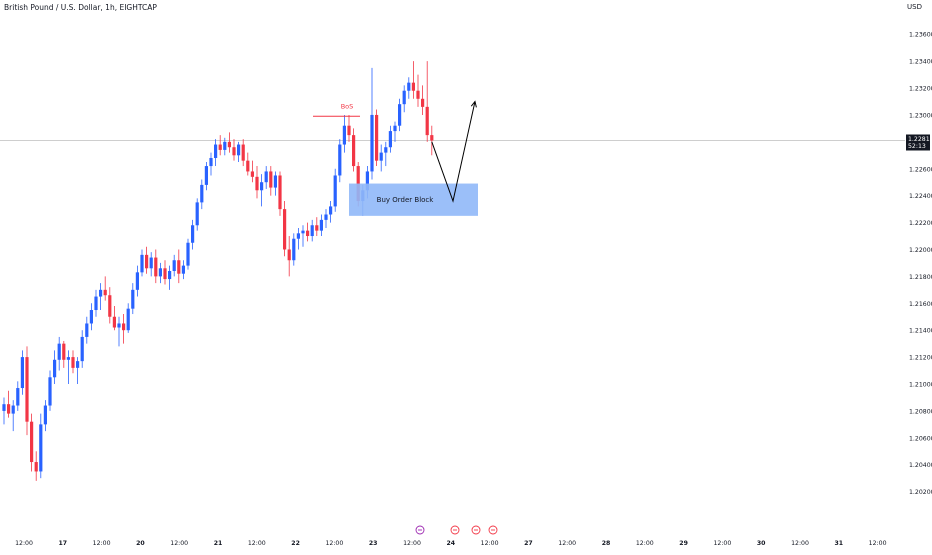 The height and width of the screenshot is (555, 932). Describe the element at coordinates (920, 304) in the screenshot. I see `price-tick-label: 1.21600` at that location.